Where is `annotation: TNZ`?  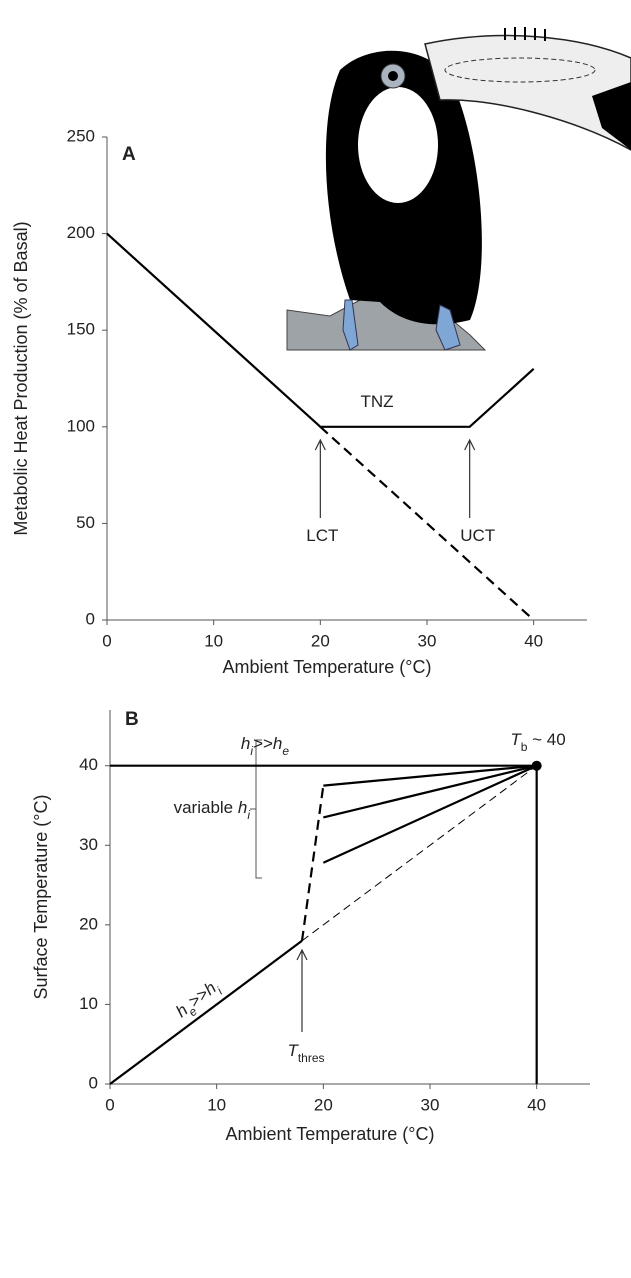
annotation: TNZ is located at coordinates (376, 401).